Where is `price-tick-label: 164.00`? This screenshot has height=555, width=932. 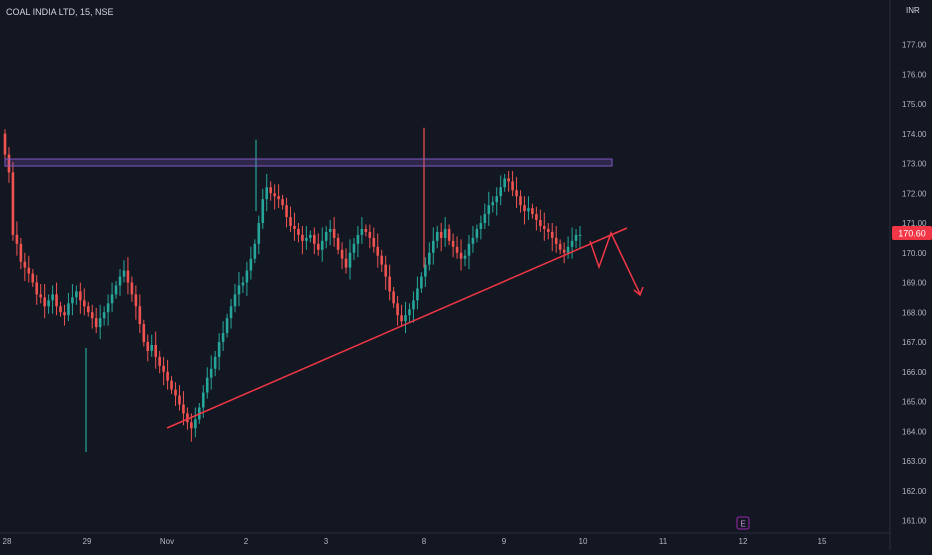
price-tick-label: 164.00 is located at coordinates (914, 431).